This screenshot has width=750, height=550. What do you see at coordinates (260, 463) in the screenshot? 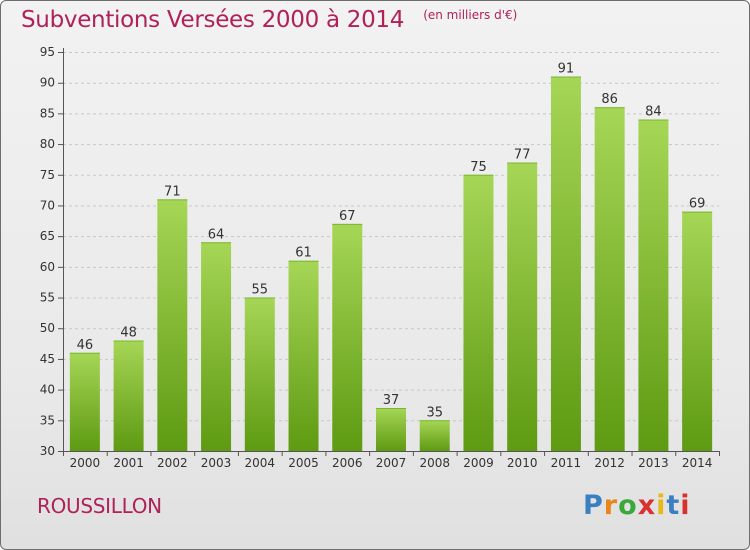
I see `x-tick-label-2004: 2004` at bounding box center [260, 463].